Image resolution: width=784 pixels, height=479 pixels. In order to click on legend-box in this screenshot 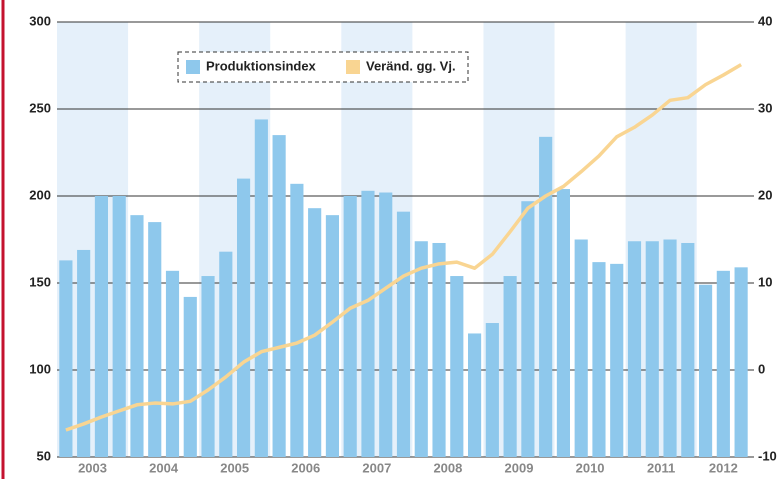, I will do `click(323, 67)`.